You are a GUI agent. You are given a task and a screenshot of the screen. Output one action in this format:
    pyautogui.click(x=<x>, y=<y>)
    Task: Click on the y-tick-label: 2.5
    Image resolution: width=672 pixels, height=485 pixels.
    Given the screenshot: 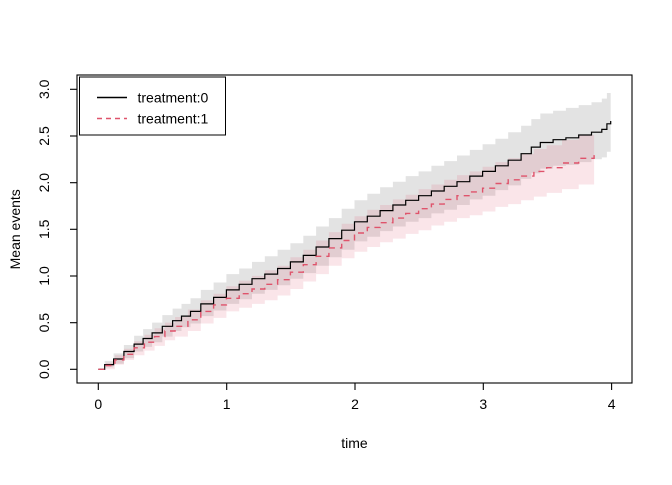 What is the action you would take?
    pyautogui.click(x=44, y=136)
    